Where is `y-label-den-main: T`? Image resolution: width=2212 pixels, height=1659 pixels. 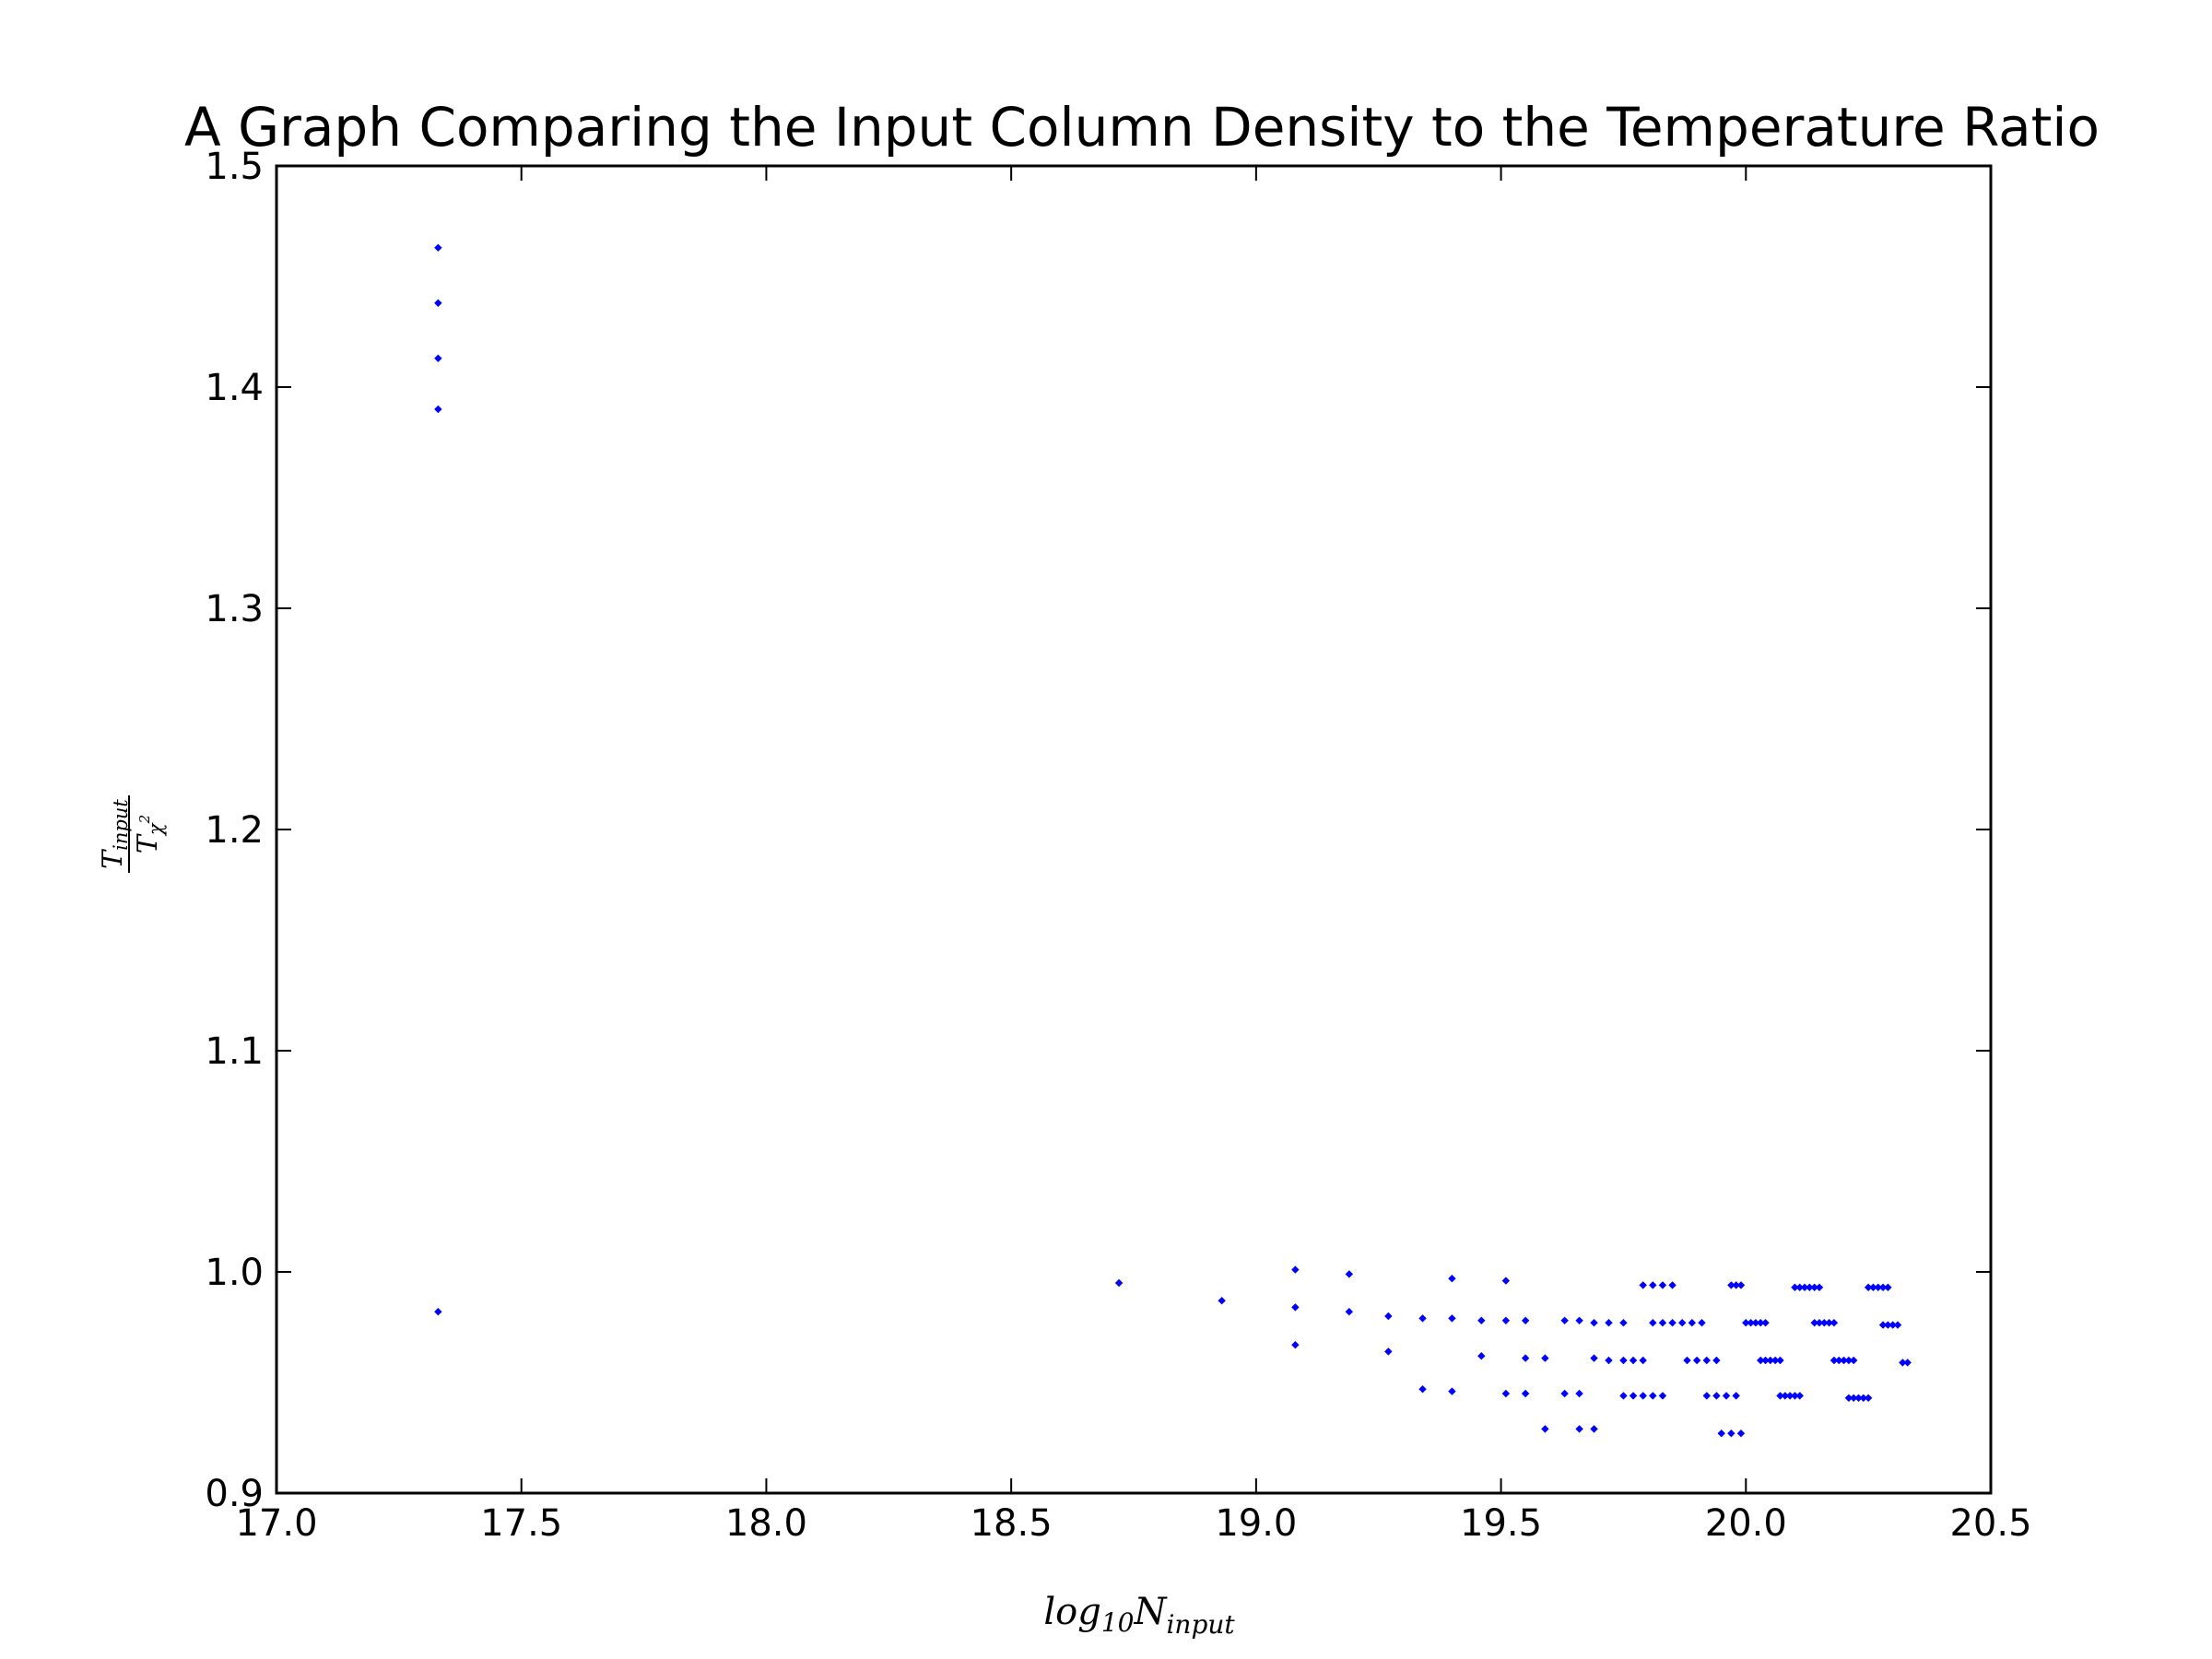 y-label-den-main: T is located at coordinates (148, 843).